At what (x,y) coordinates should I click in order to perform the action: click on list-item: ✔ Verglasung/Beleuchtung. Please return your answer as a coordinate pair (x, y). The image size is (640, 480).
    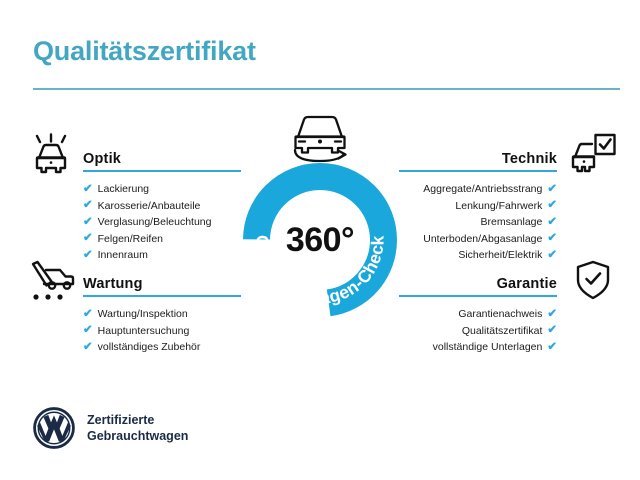
    Looking at the image, I should click on (162, 222).